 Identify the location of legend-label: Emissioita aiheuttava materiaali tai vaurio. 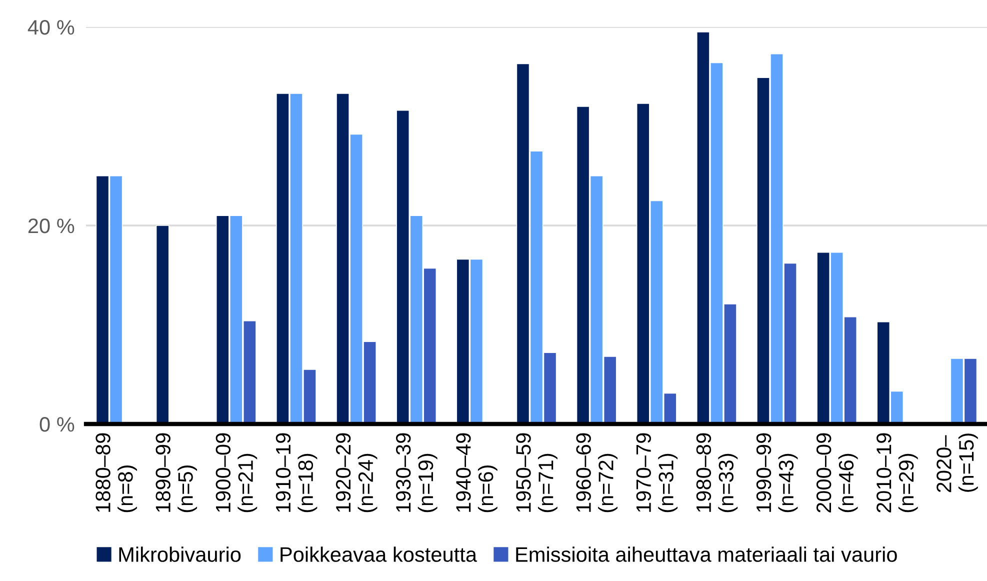
(706, 554).